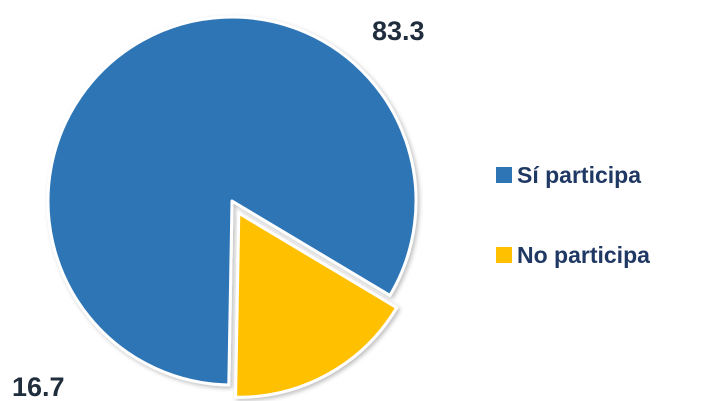  Describe the element at coordinates (583, 254) in the screenshot. I see `legend-label-no-participa: No participa` at that location.